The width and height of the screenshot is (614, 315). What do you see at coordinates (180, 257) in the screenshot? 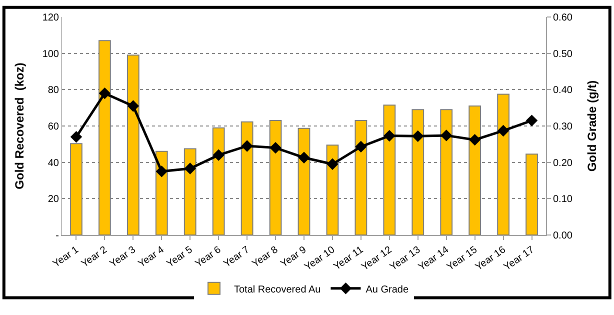
I see `x-tick-label: Year 5` at bounding box center [180, 257].